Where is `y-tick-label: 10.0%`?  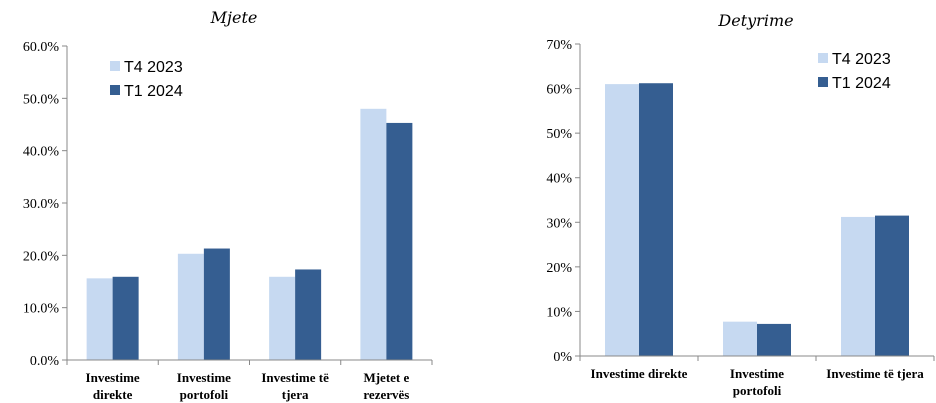
y-tick-label: 10.0% is located at coordinates (41, 309).